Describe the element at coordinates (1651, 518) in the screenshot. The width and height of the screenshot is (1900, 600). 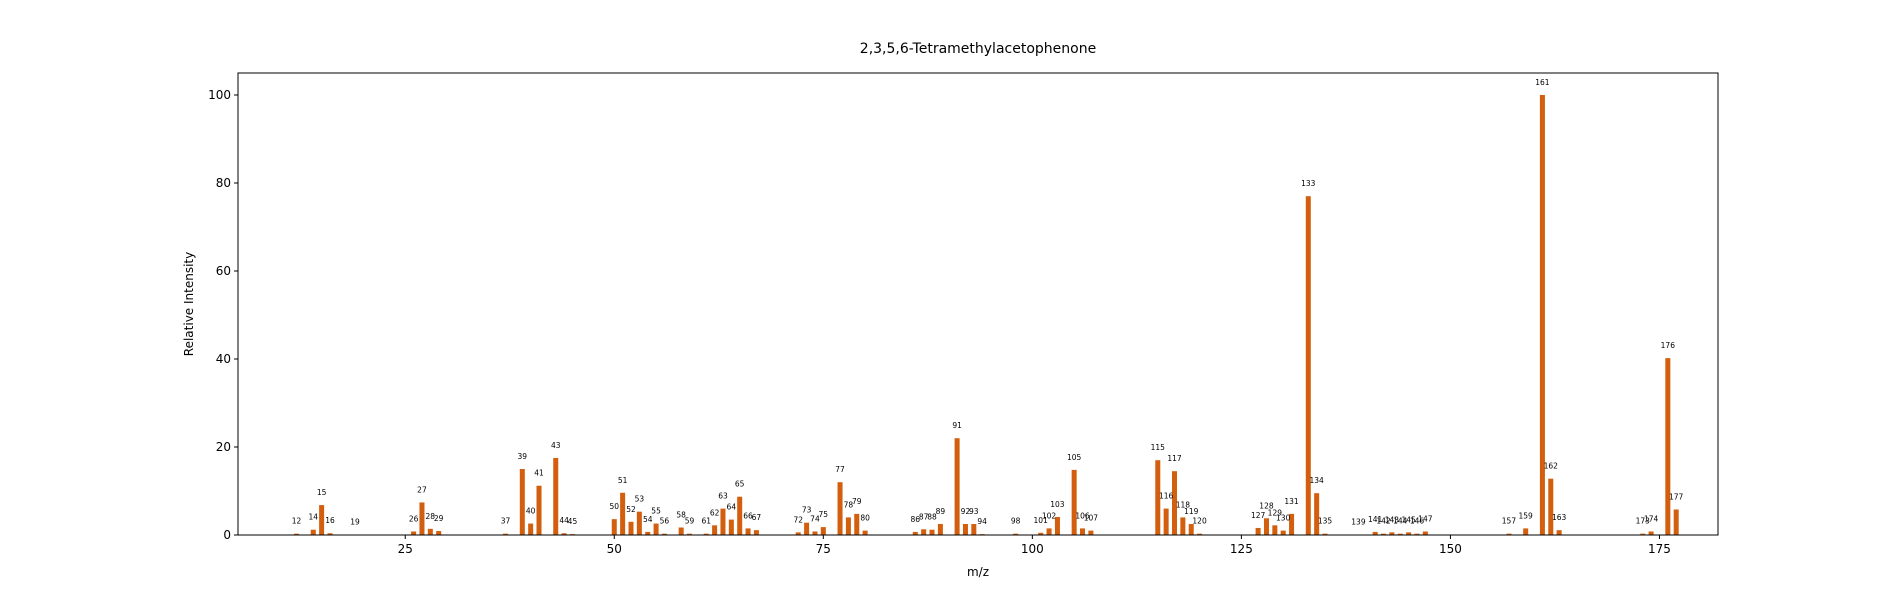
I see `peak-label: 174` at that location.